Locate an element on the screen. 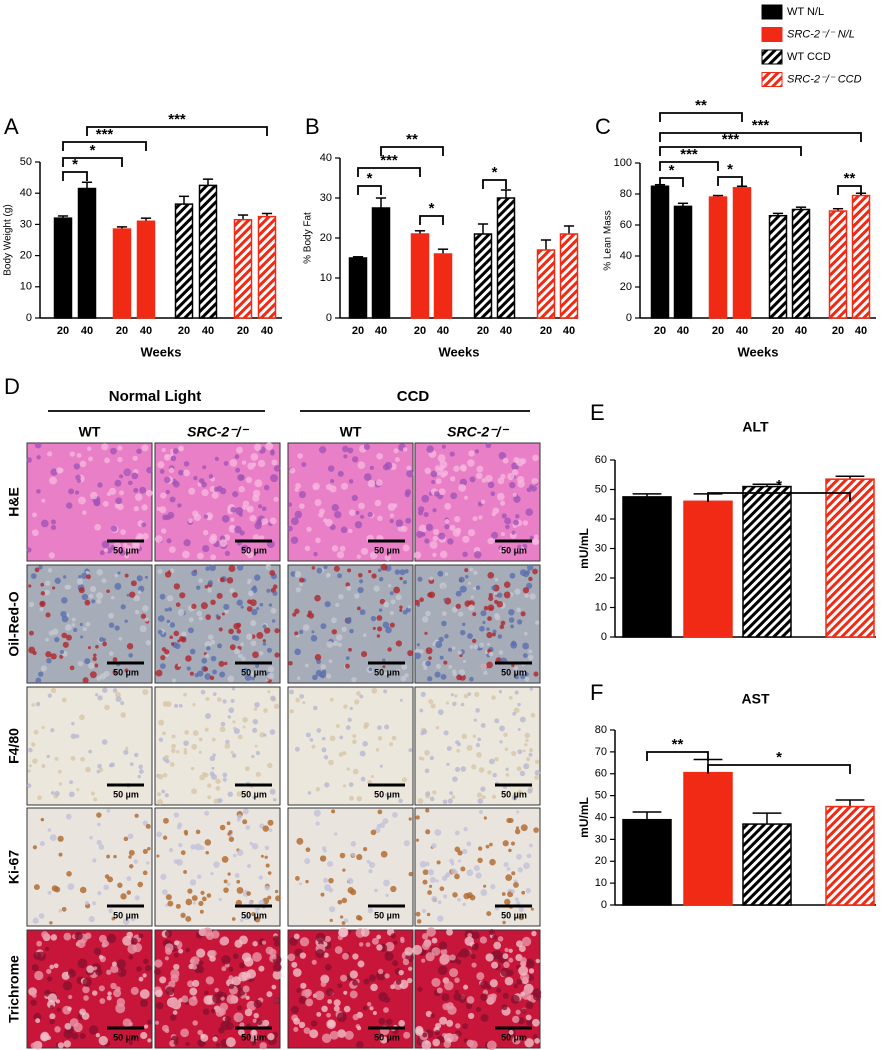 Image resolution: width=887 pixels, height=1050 pixels. y-tick-label: 10 is located at coordinates (601, 607).